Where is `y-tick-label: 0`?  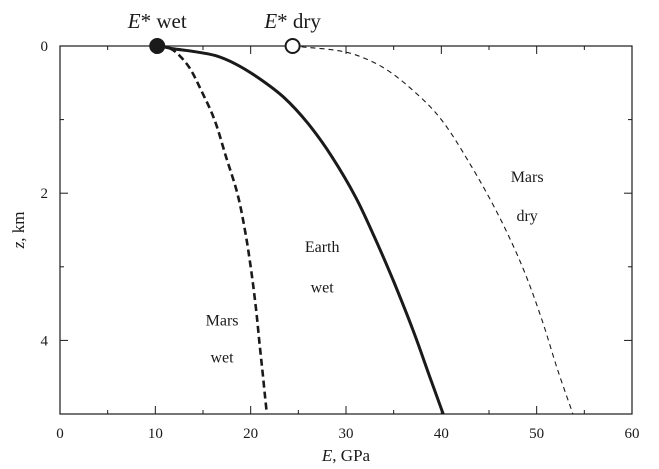
y-tick-label: 0 is located at coordinates (45, 47).